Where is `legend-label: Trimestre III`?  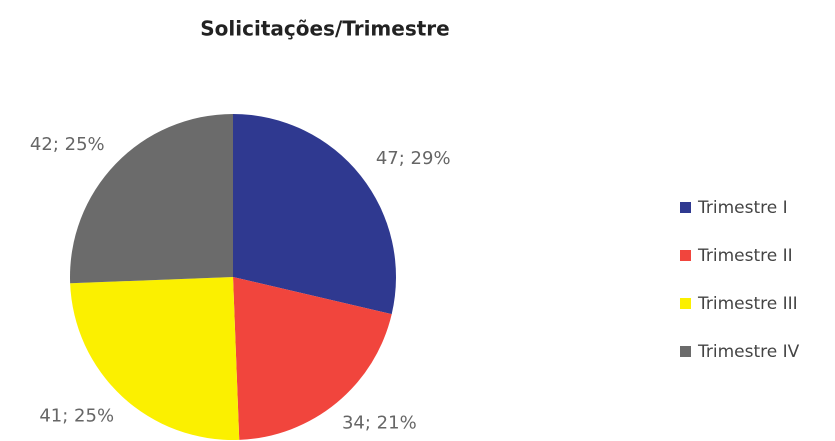
legend-label: Trimestre III is located at coordinates (747, 304).